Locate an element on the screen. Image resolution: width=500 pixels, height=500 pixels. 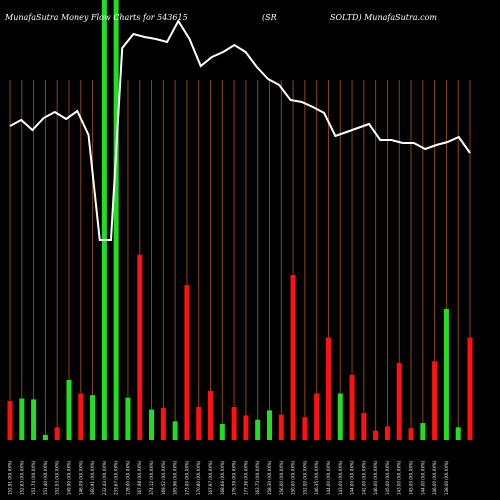
x-tick-label: 150.00 (XX.XX%) is located at coordinates (293, 477).